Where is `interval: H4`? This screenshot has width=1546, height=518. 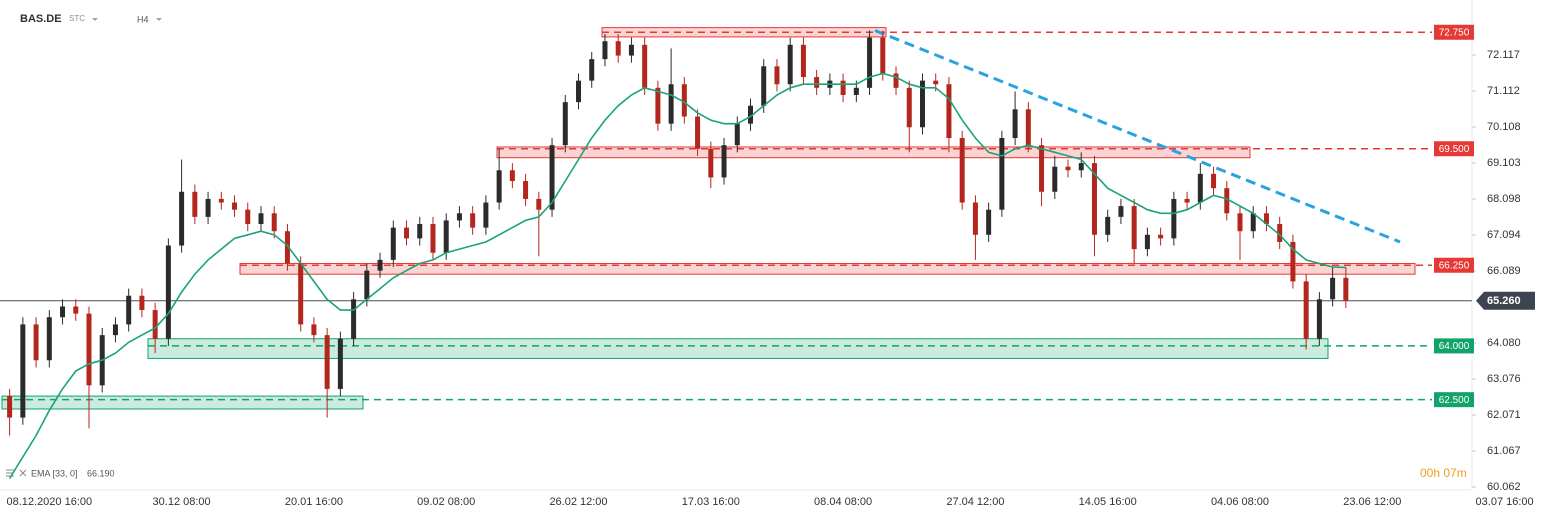 interval: H4 is located at coordinates (143, 19).